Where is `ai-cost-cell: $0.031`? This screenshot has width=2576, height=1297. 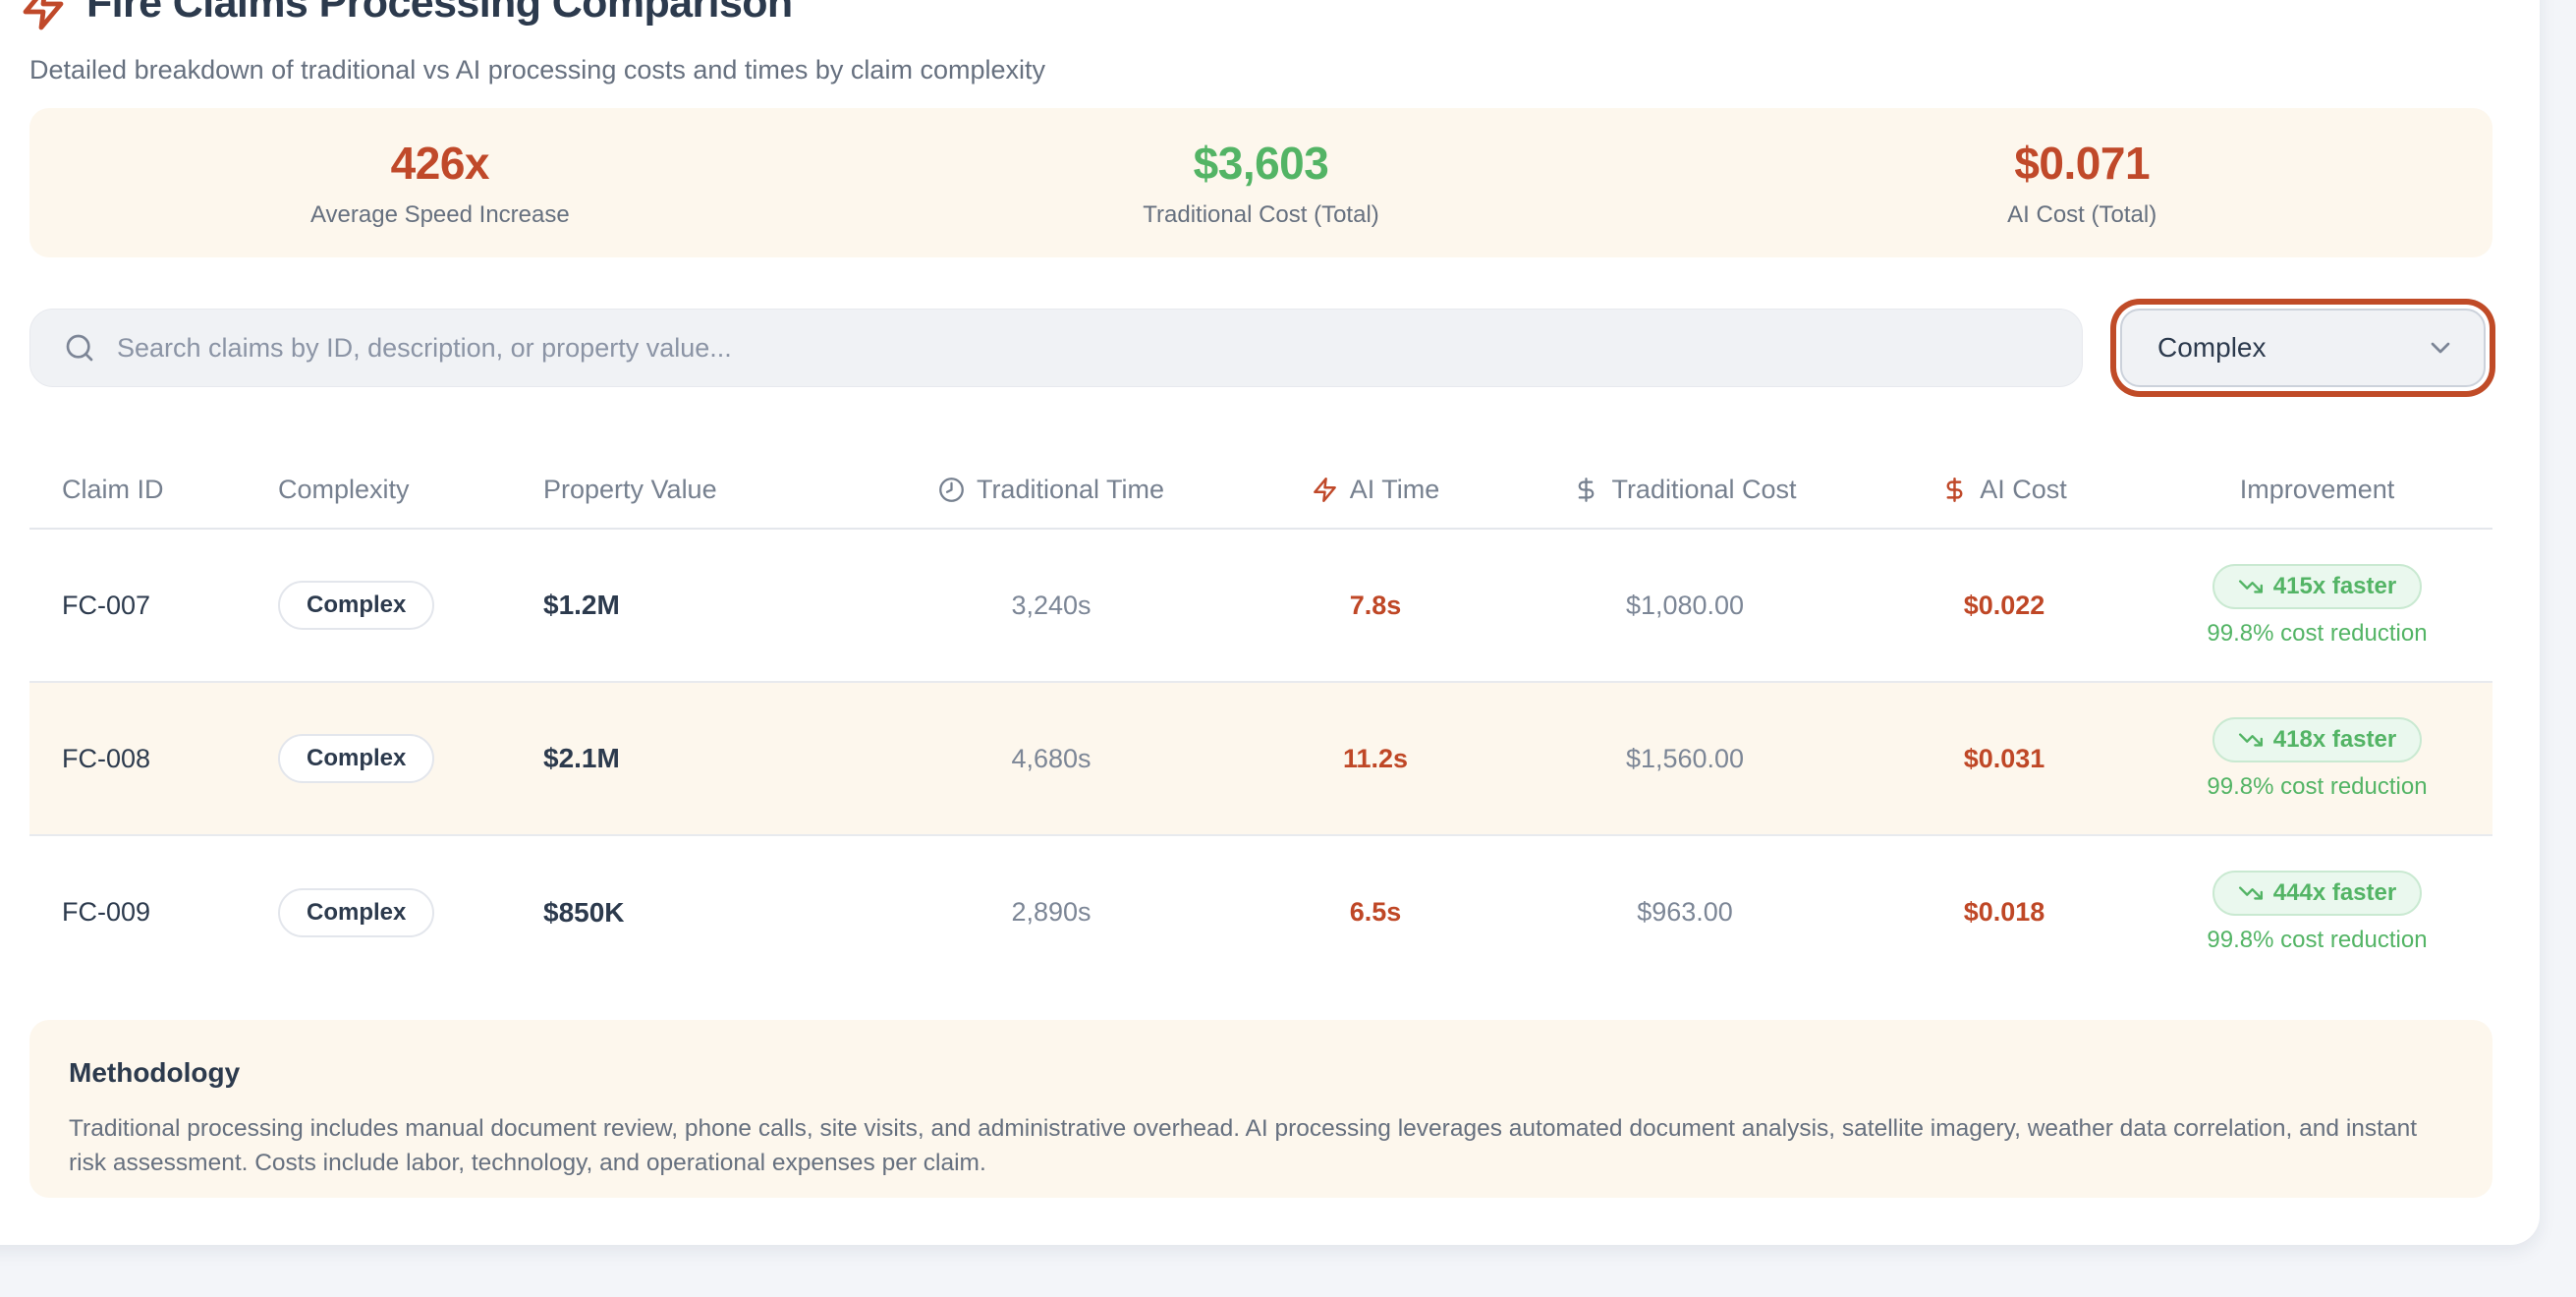
ai-cost-cell: $0.031 is located at coordinates (2004, 758).